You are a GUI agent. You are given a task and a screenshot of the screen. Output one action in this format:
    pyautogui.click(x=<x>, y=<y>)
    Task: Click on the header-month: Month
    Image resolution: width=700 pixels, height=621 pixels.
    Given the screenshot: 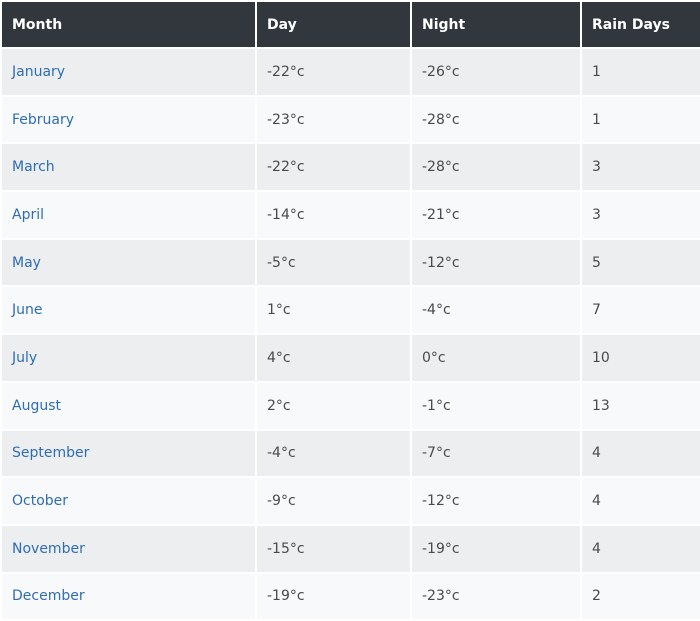 What is the action you would take?
    pyautogui.click(x=128, y=24)
    